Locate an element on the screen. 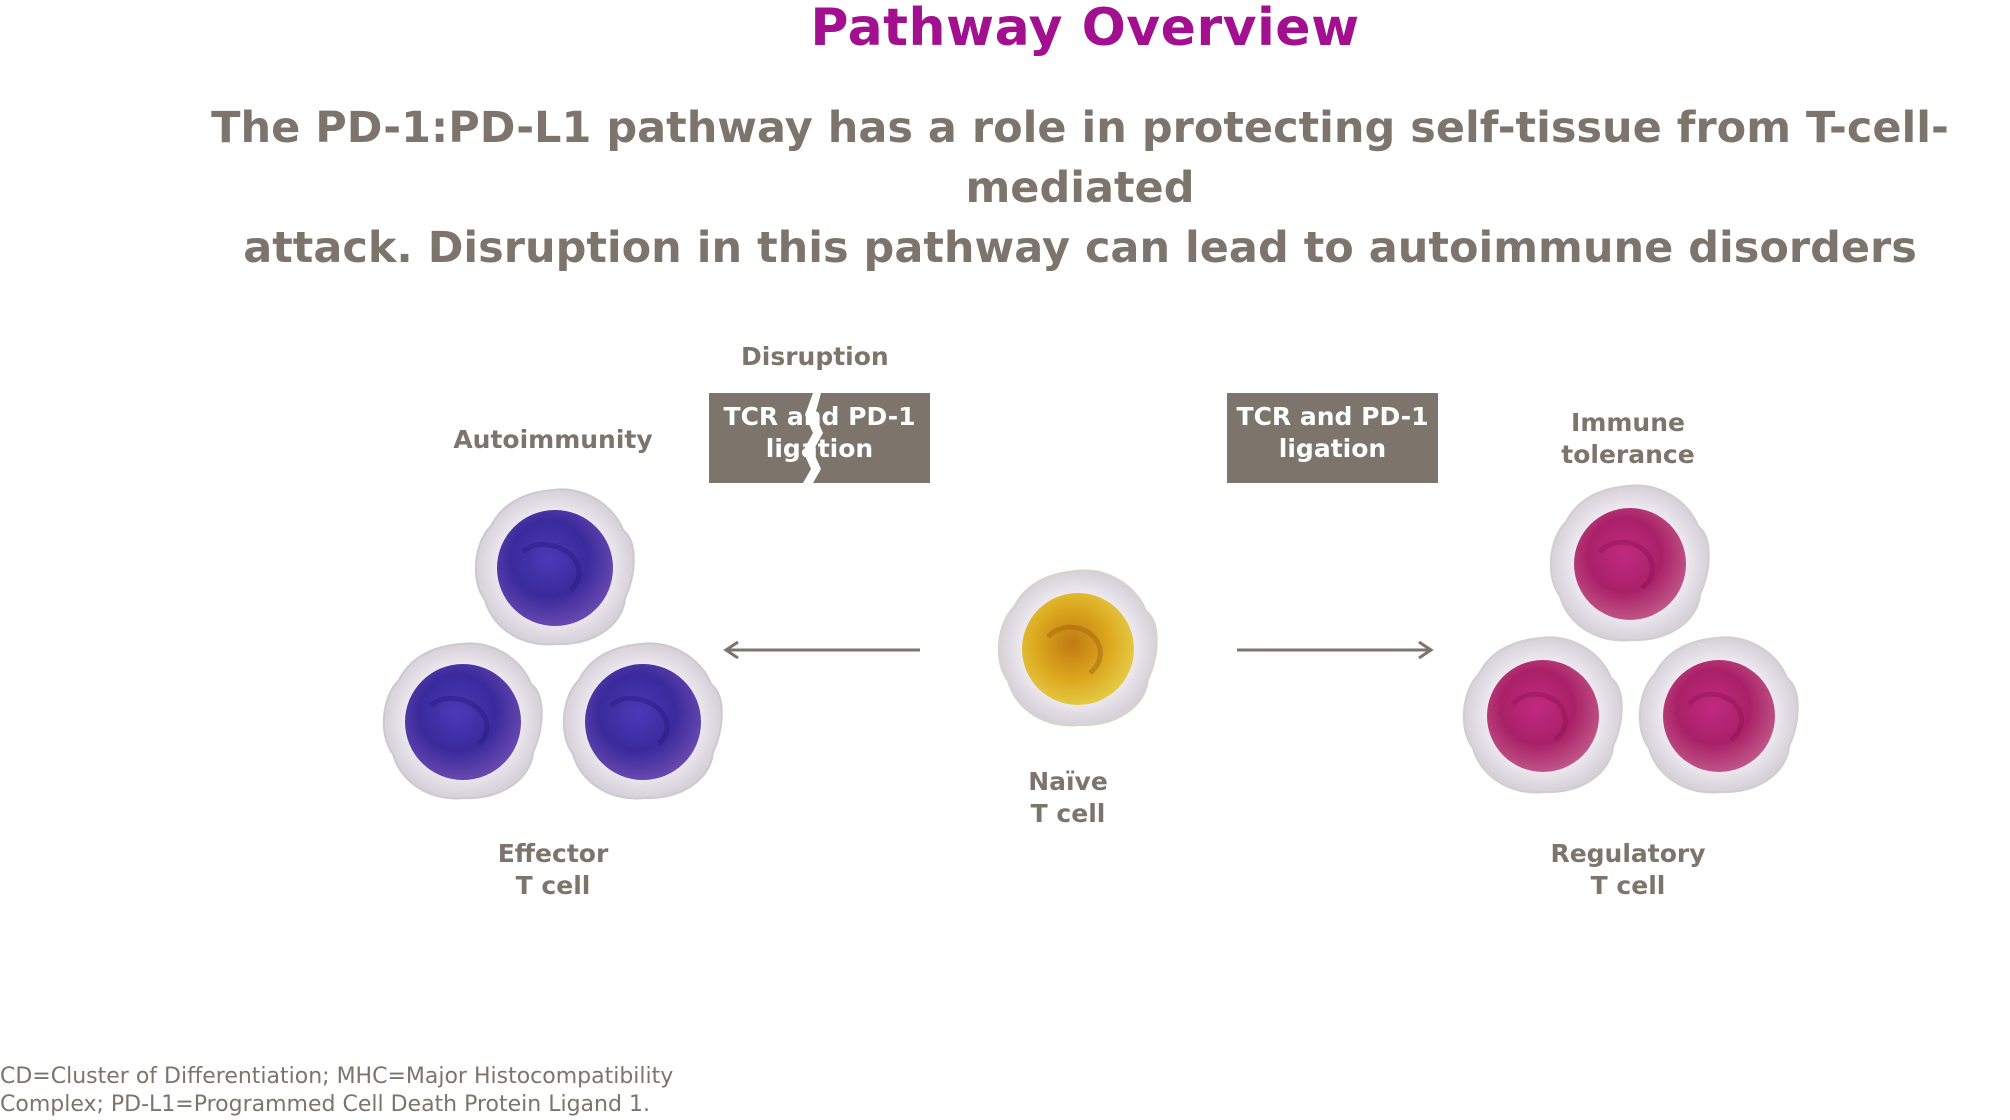 The width and height of the screenshot is (2010, 1120). effector-cell-bottom-right is located at coordinates (642, 721).